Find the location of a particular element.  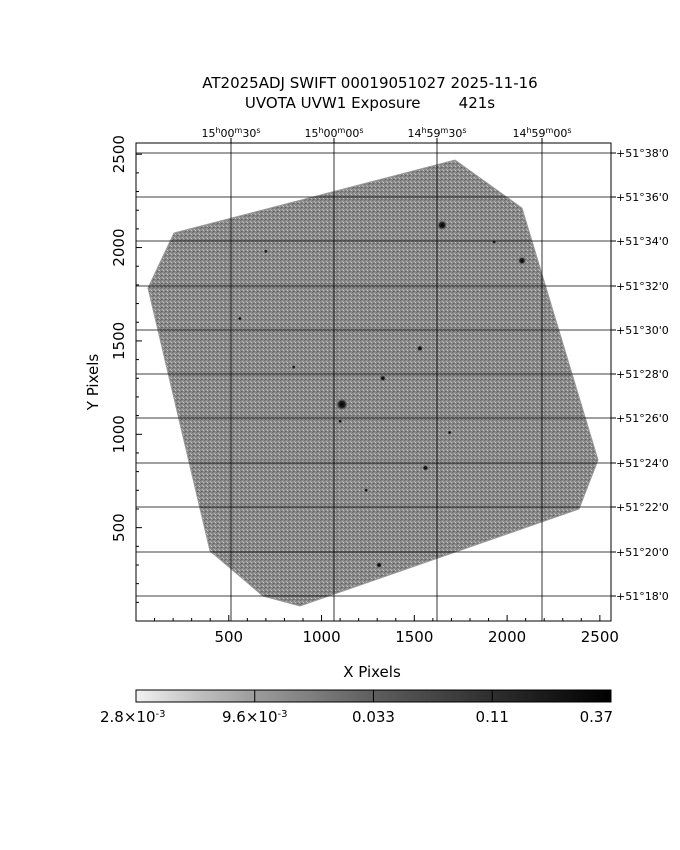

y-axis-label: Y Pixels is located at coordinates (93, 383).